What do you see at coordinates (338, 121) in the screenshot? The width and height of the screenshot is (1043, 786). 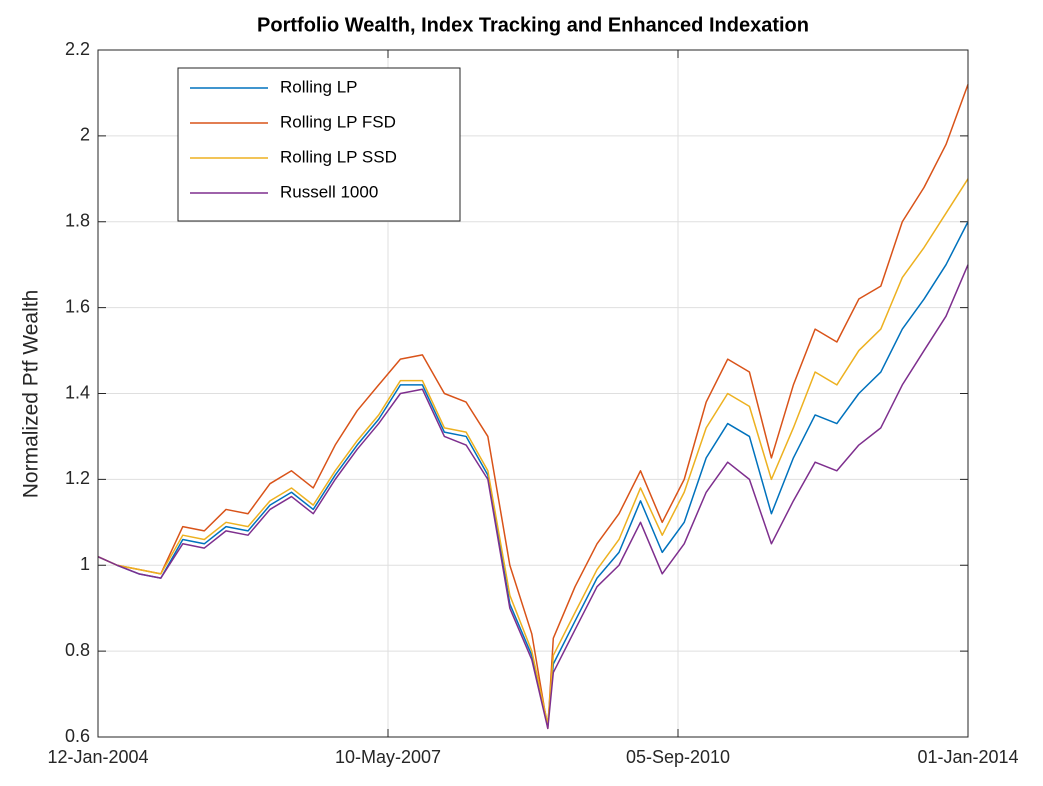 I see `legend-label: Rolling LP FSD` at bounding box center [338, 121].